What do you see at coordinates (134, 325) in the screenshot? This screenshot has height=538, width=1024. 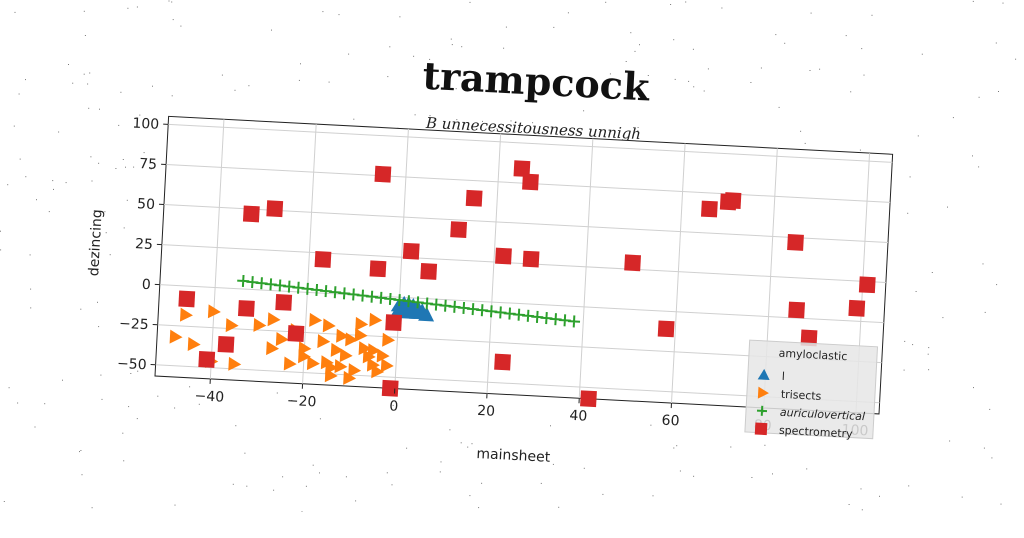 I see `y-tick-label: −25` at bounding box center [134, 325].